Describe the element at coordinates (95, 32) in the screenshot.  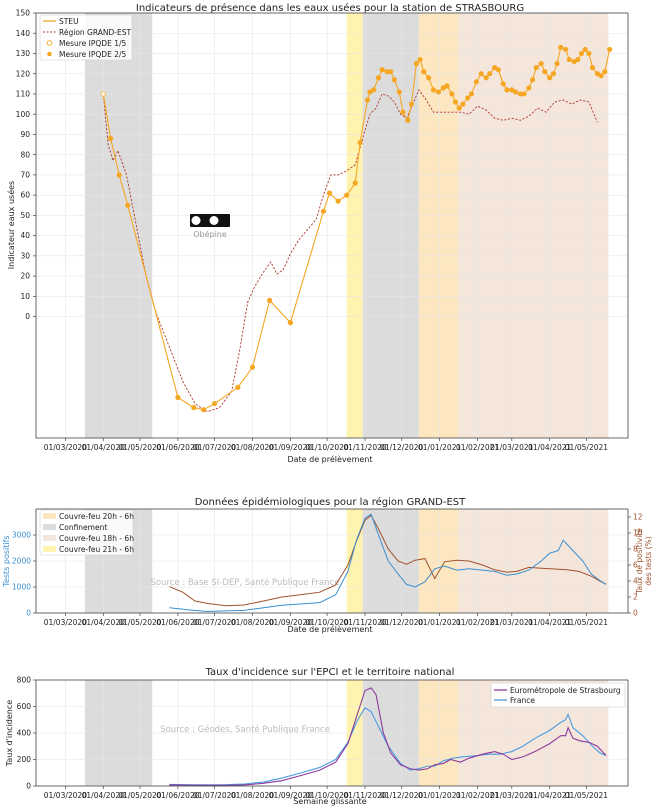
I see `svg-text: Région GRAND-EST` at that location.